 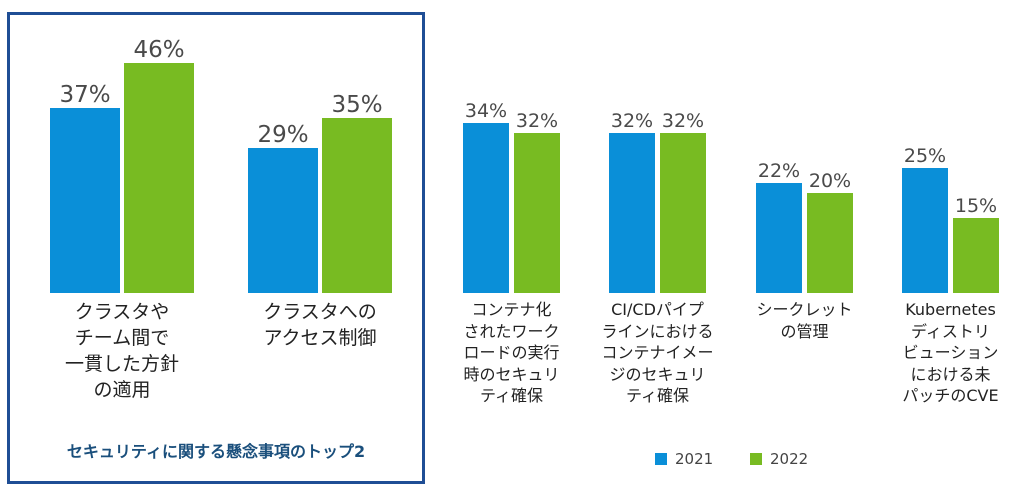 What do you see at coordinates (779, 171) in the screenshot?
I see `data-label-2021-cat4: 22%` at bounding box center [779, 171].